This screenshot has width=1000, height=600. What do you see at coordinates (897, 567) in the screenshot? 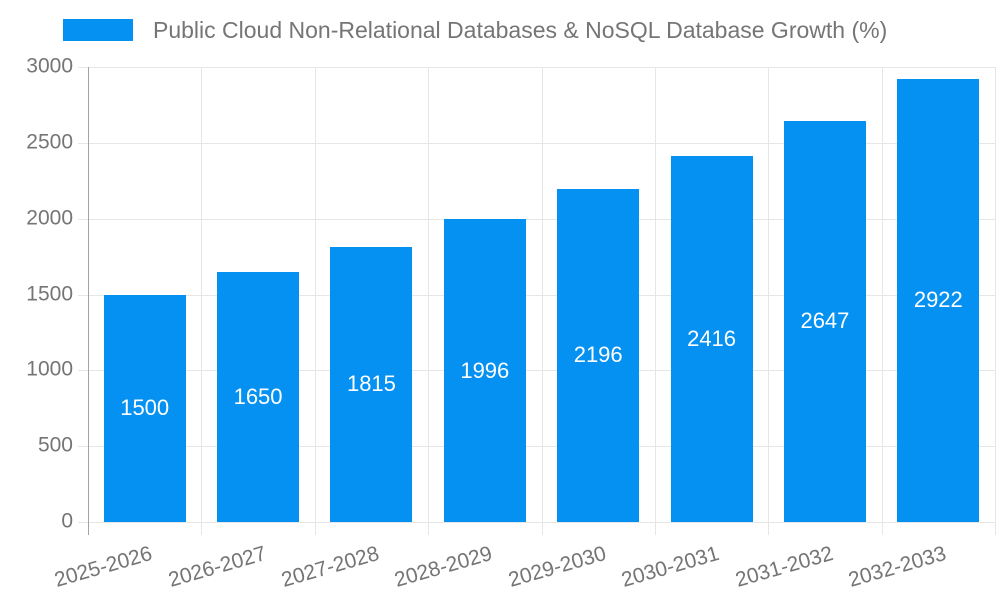
I see `x-tick-label: 2032-2033` at bounding box center [897, 567].